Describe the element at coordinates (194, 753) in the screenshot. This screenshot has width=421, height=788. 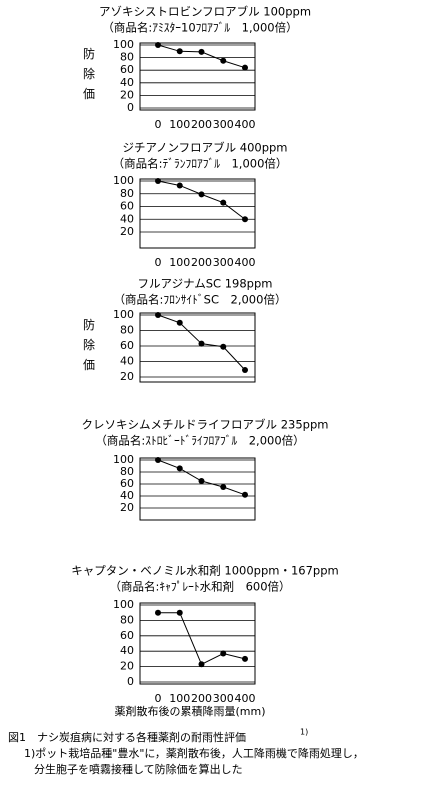
I see `caption-note: 1)ポット栽培品種"豊水"に，薬剤散布後，人工降雨機で降雨処理し，` at that location.